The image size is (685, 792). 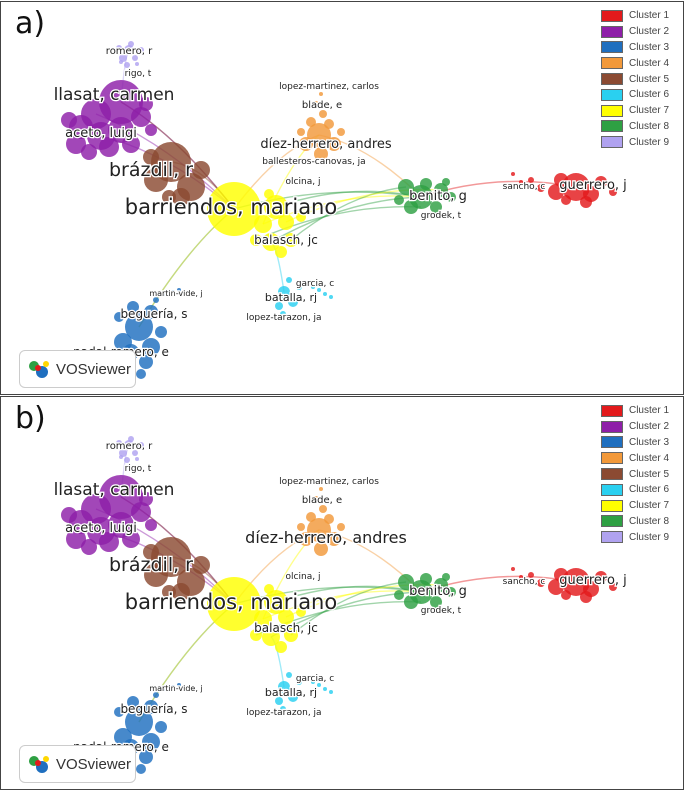 What do you see at coordinates (315, 284) in the screenshot?
I see `author-label-garcia: garcia, c` at bounding box center [315, 284].